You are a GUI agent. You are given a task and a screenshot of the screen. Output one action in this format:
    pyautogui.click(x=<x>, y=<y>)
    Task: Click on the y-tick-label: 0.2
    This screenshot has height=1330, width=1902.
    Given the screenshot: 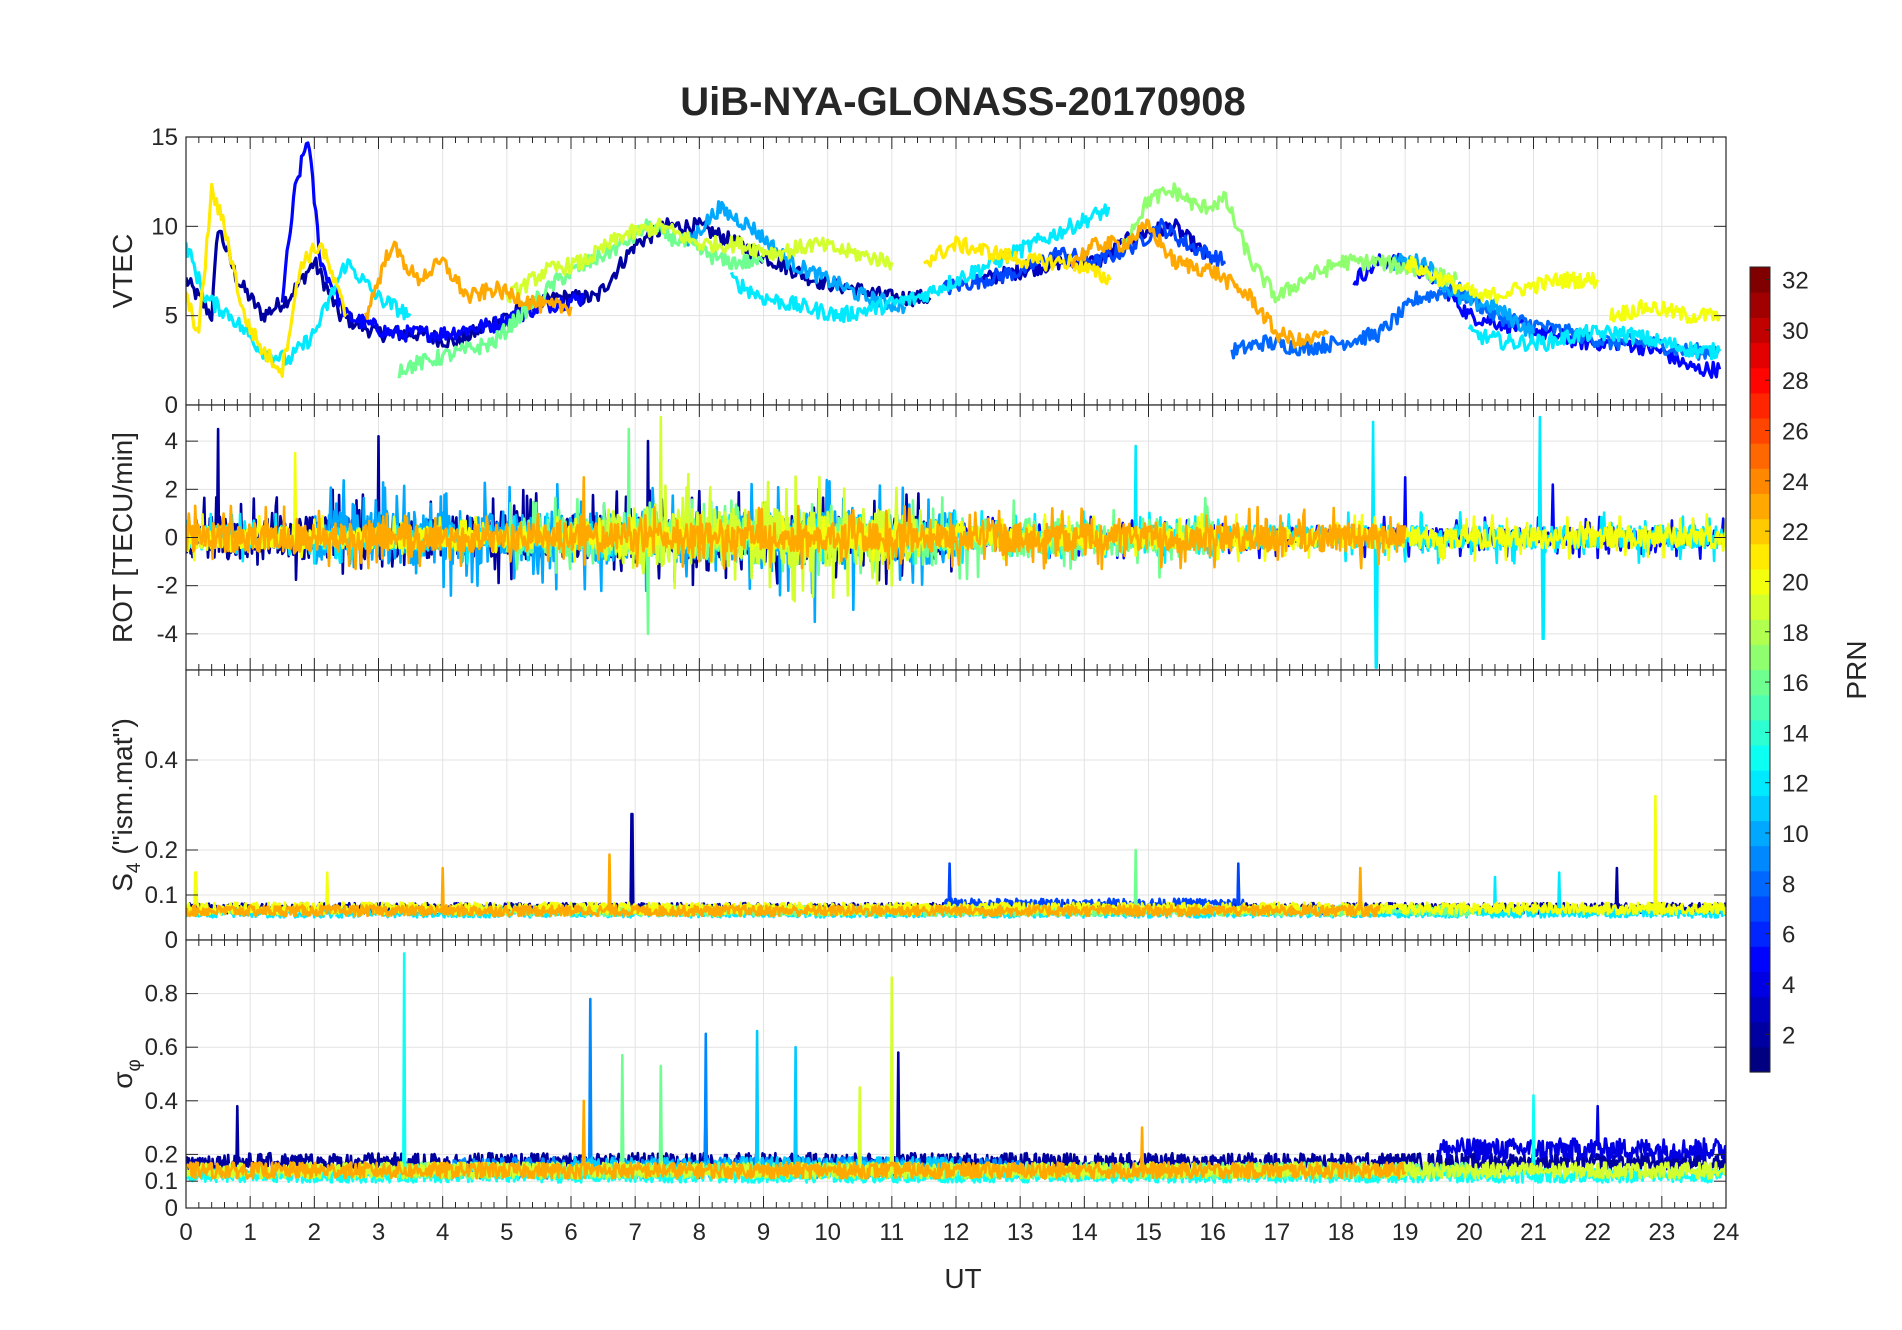 What is the action you would take?
    pyautogui.click(x=161, y=850)
    